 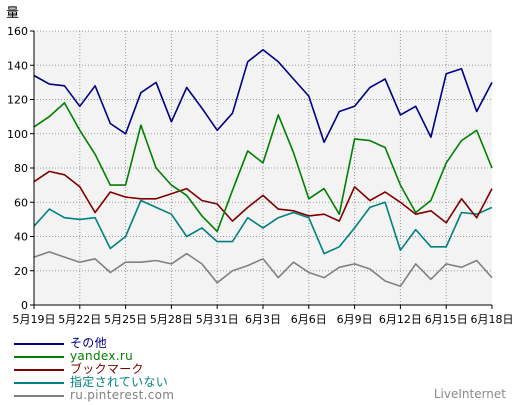 I want to click on x-tick-label: 5月22日, so click(x=79, y=319).